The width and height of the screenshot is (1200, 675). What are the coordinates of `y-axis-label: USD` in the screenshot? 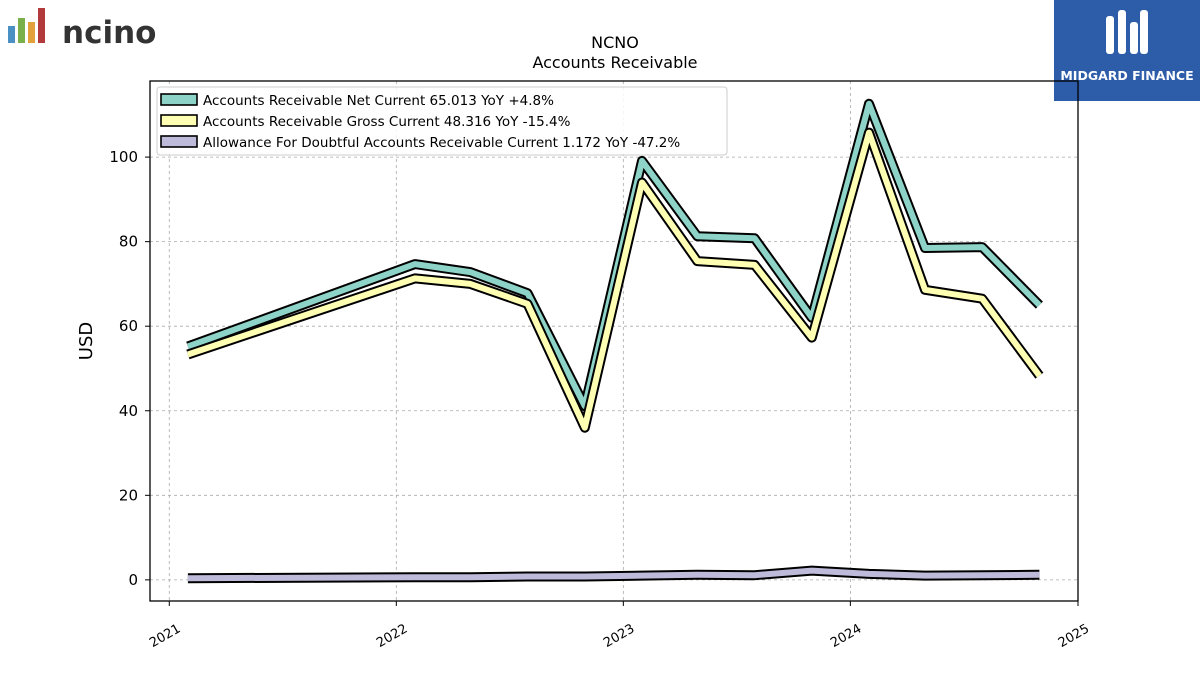 It's located at (86, 341).